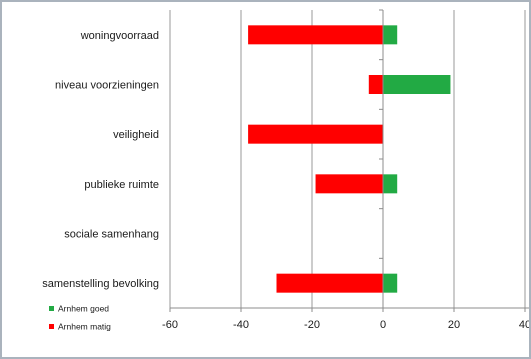 The width and height of the screenshot is (531, 359). What do you see at coordinates (107, 86) in the screenshot?
I see `category-label-1: niveau voorzieningen` at bounding box center [107, 86].